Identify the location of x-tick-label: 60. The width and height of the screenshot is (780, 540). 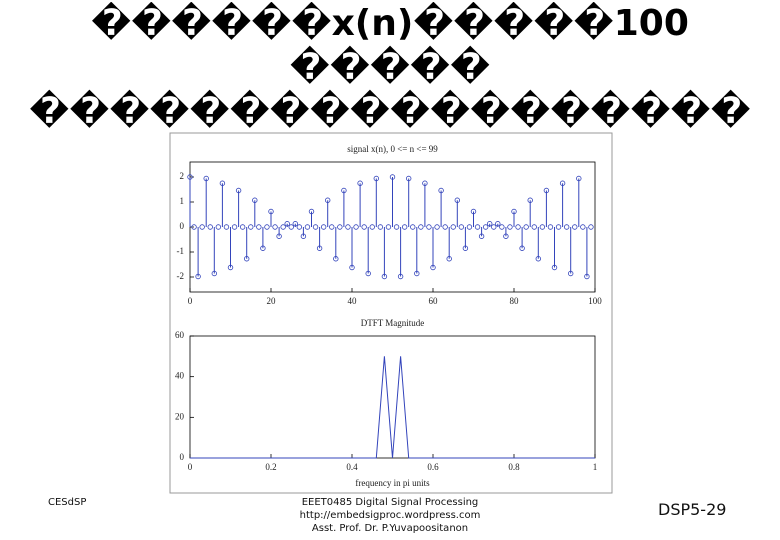
(434, 301).